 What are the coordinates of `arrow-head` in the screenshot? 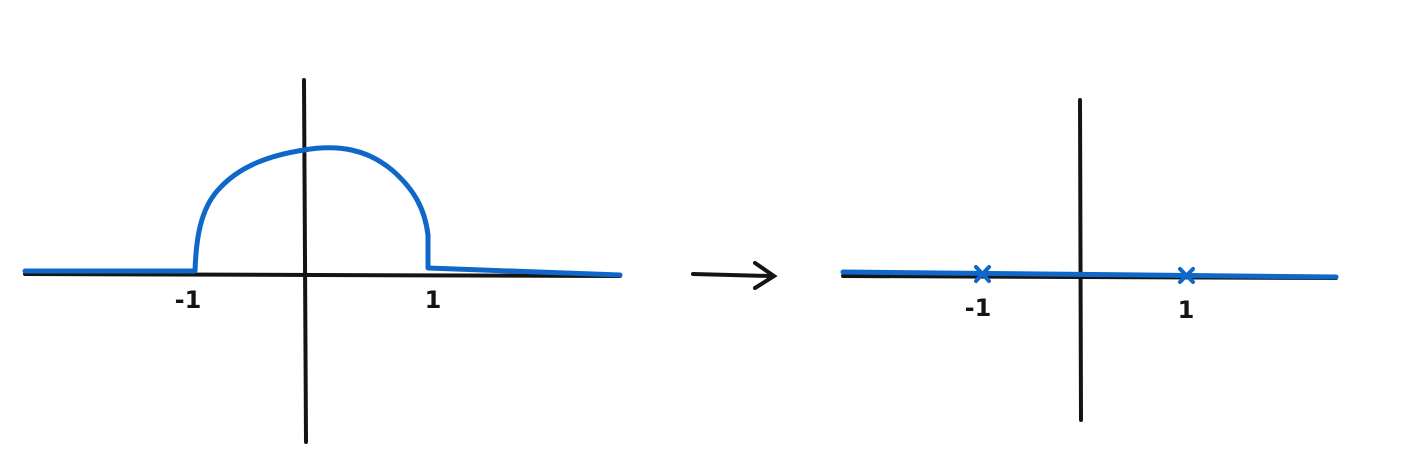 It's located at (765, 275).